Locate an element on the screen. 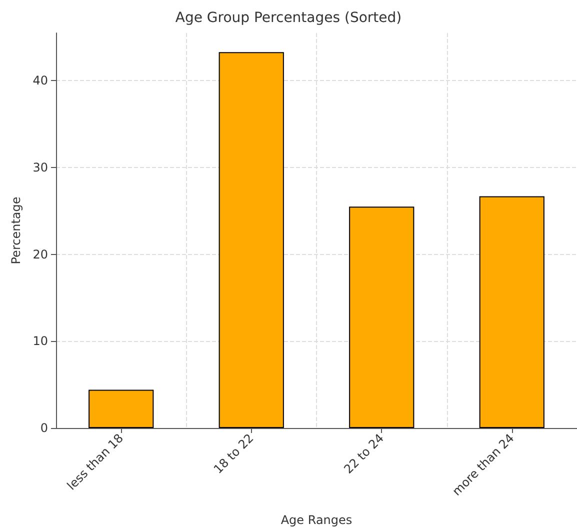  x-tick-label: 22 to 24 is located at coordinates (364, 453).